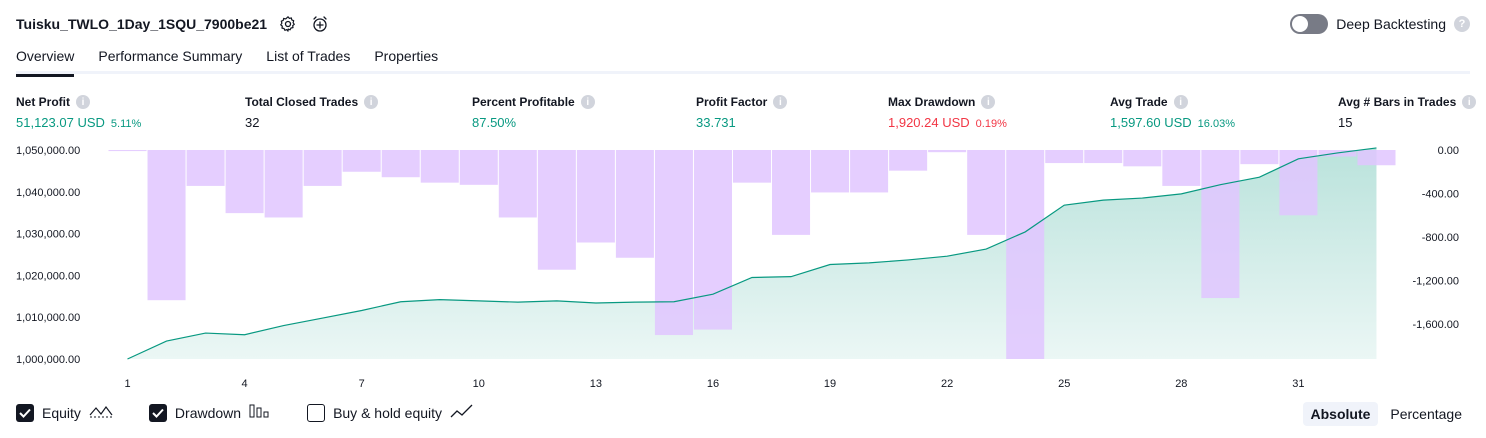 The height and width of the screenshot is (438, 1486). Describe the element at coordinates (1386, 414) in the screenshot. I see `value-mode-switch: Absolute Percentage` at that location.